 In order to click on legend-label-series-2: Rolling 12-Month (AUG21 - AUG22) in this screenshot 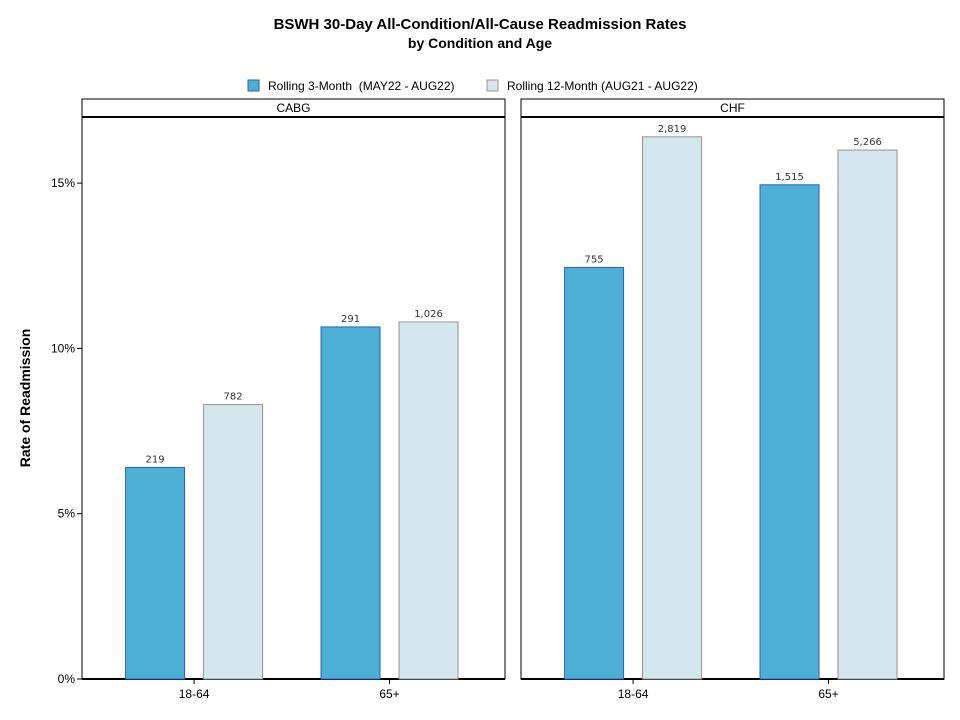, I will do `click(602, 86)`.